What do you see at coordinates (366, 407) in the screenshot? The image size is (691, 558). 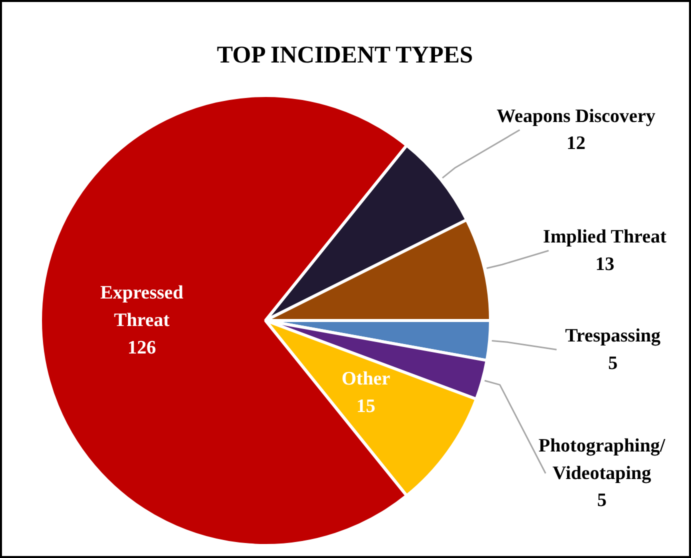 I see `data-label: 15` at bounding box center [366, 407].